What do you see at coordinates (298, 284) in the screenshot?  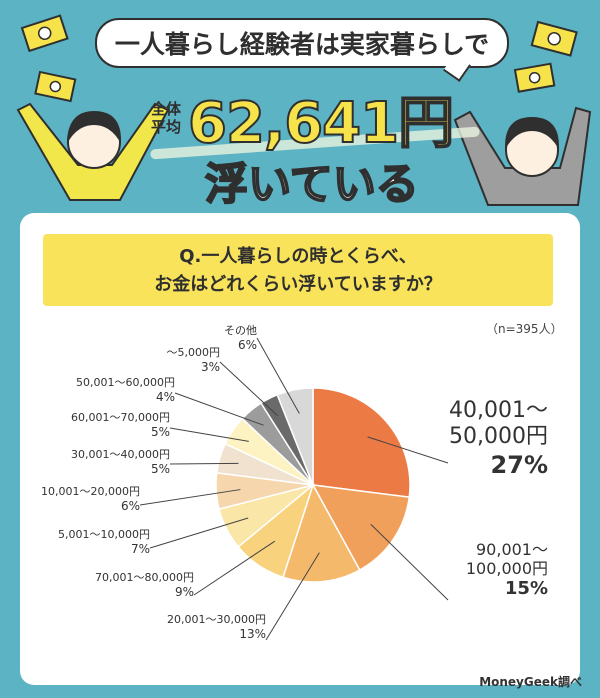 I see `question-line2: お金はどれくらい浮いていますか？` at bounding box center [298, 284].